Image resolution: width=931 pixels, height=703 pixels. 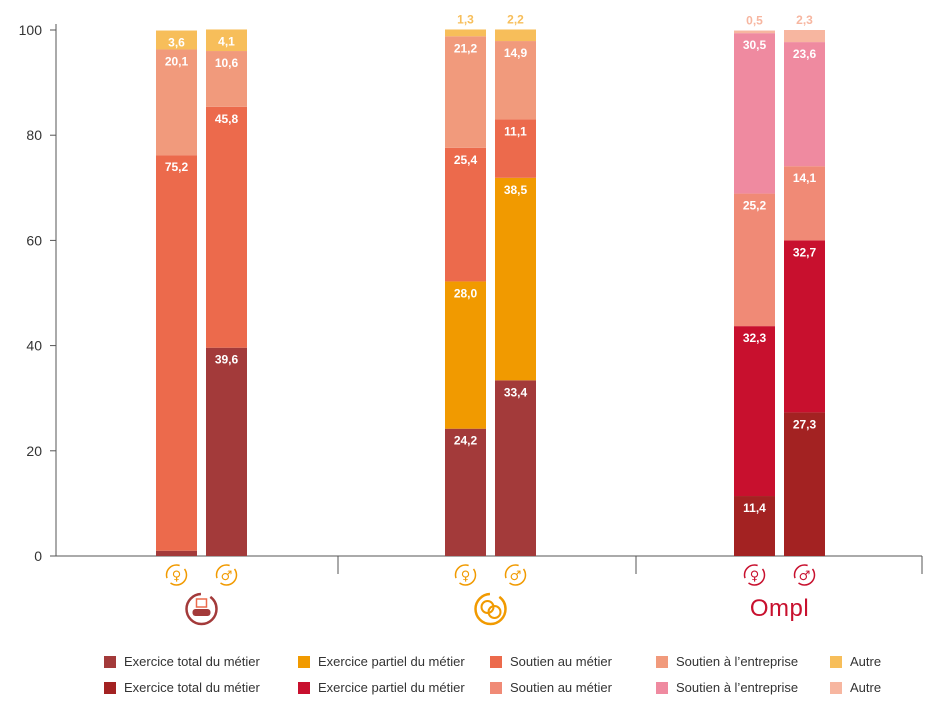 I want to click on chart-board-shape, so click(x=201, y=603).